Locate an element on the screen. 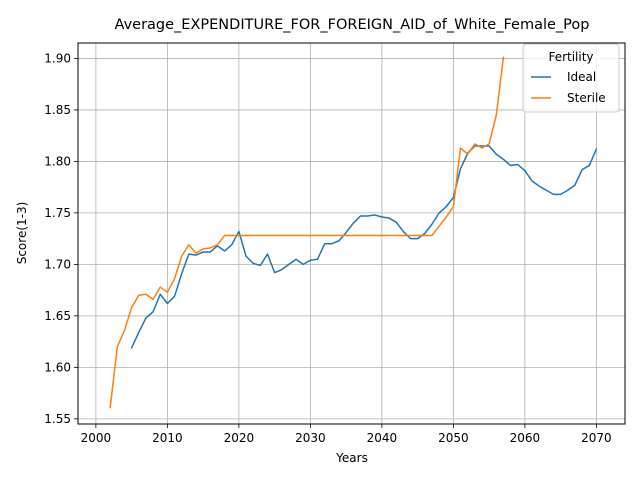 Image resolution: width=640 pixels, height=480 pixels. y-tick-label: 1.60 is located at coordinates (57, 367).